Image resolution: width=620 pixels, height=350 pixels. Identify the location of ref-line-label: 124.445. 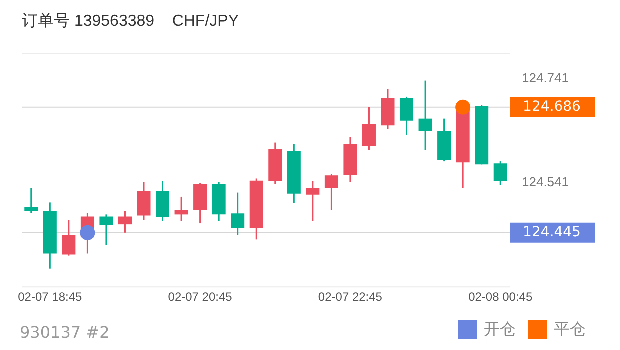
(552, 232).